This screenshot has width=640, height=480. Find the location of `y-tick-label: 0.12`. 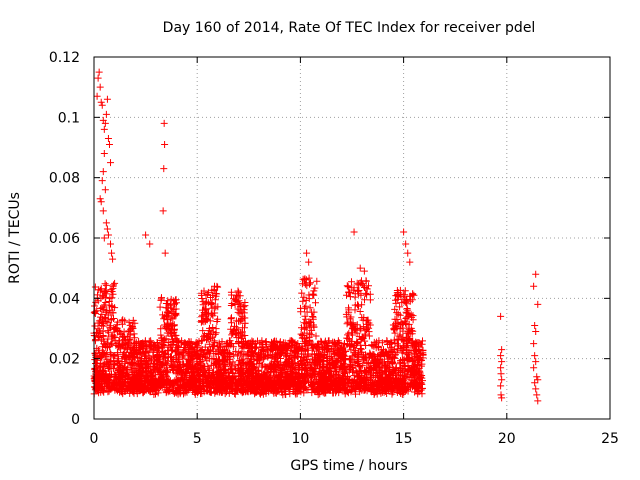

y-tick-label: 0.12 is located at coordinates (64, 58).